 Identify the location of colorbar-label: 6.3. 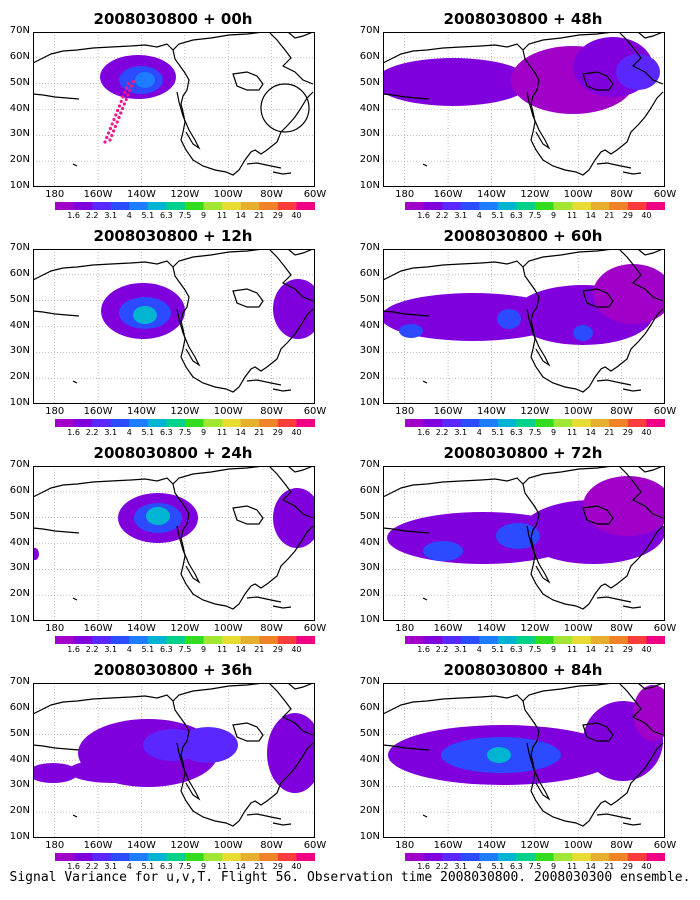
(166, 866).